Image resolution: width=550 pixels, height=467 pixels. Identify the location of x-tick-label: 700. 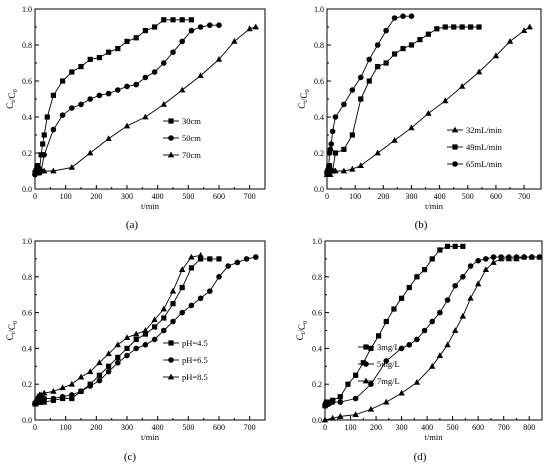
(250, 196).